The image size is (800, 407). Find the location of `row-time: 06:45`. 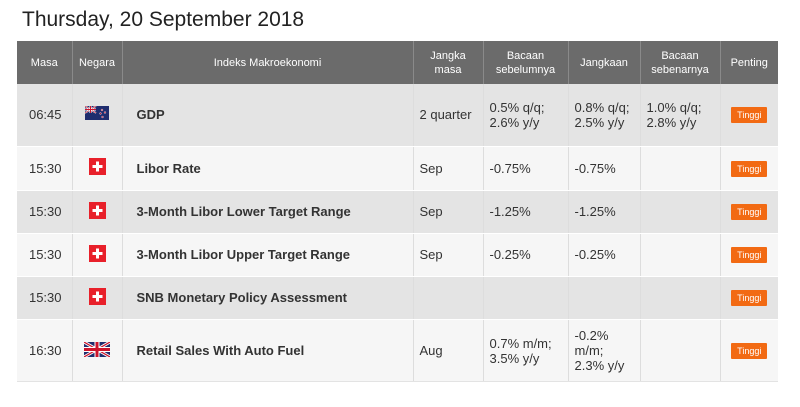

row-time: 06:45 is located at coordinates (45, 115).